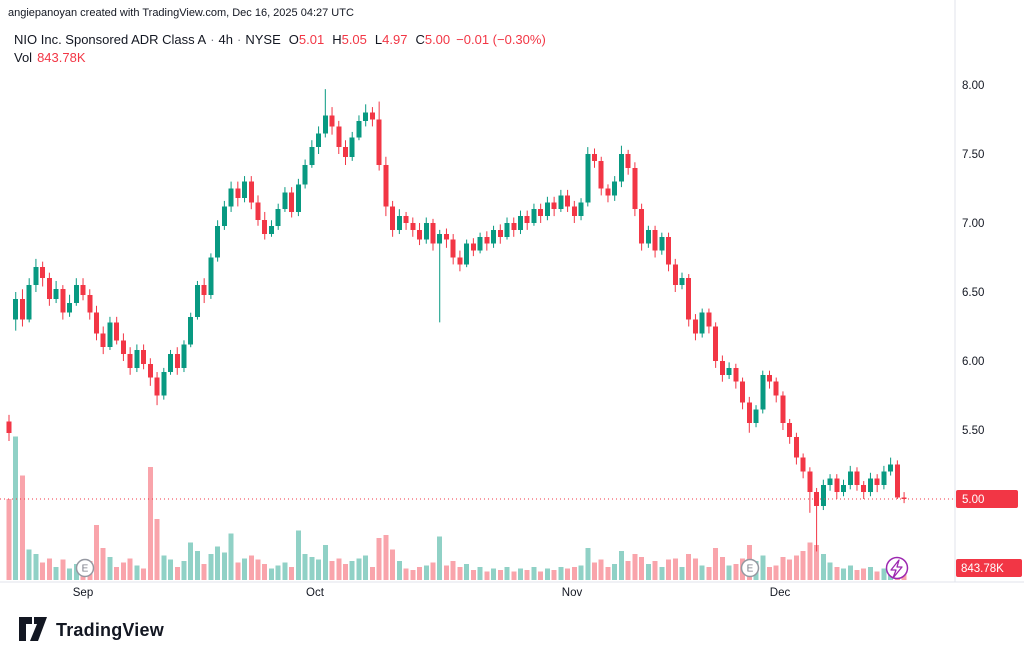 The height and width of the screenshot is (661, 1024). Describe the element at coordinates (226, 39) in the screenshot. I see `interval-label: 4h` at that location.